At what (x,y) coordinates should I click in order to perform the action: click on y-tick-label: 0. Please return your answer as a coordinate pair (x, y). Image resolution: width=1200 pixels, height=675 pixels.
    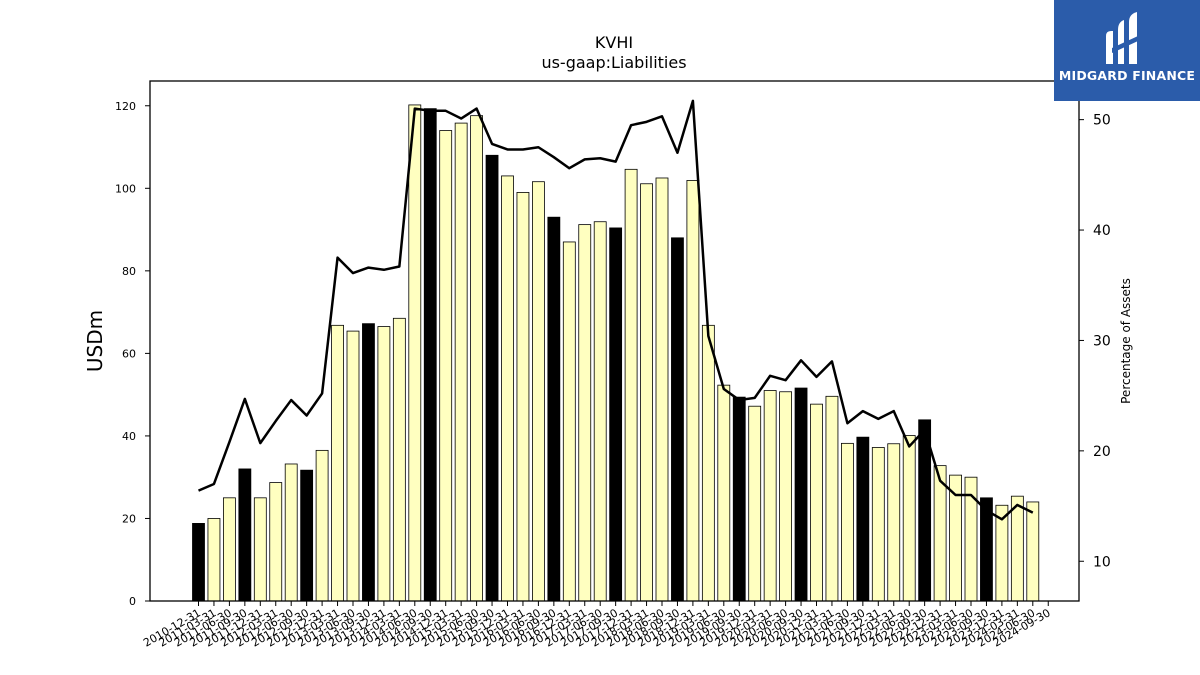
    Looking at the image, I should click on (132, 601).